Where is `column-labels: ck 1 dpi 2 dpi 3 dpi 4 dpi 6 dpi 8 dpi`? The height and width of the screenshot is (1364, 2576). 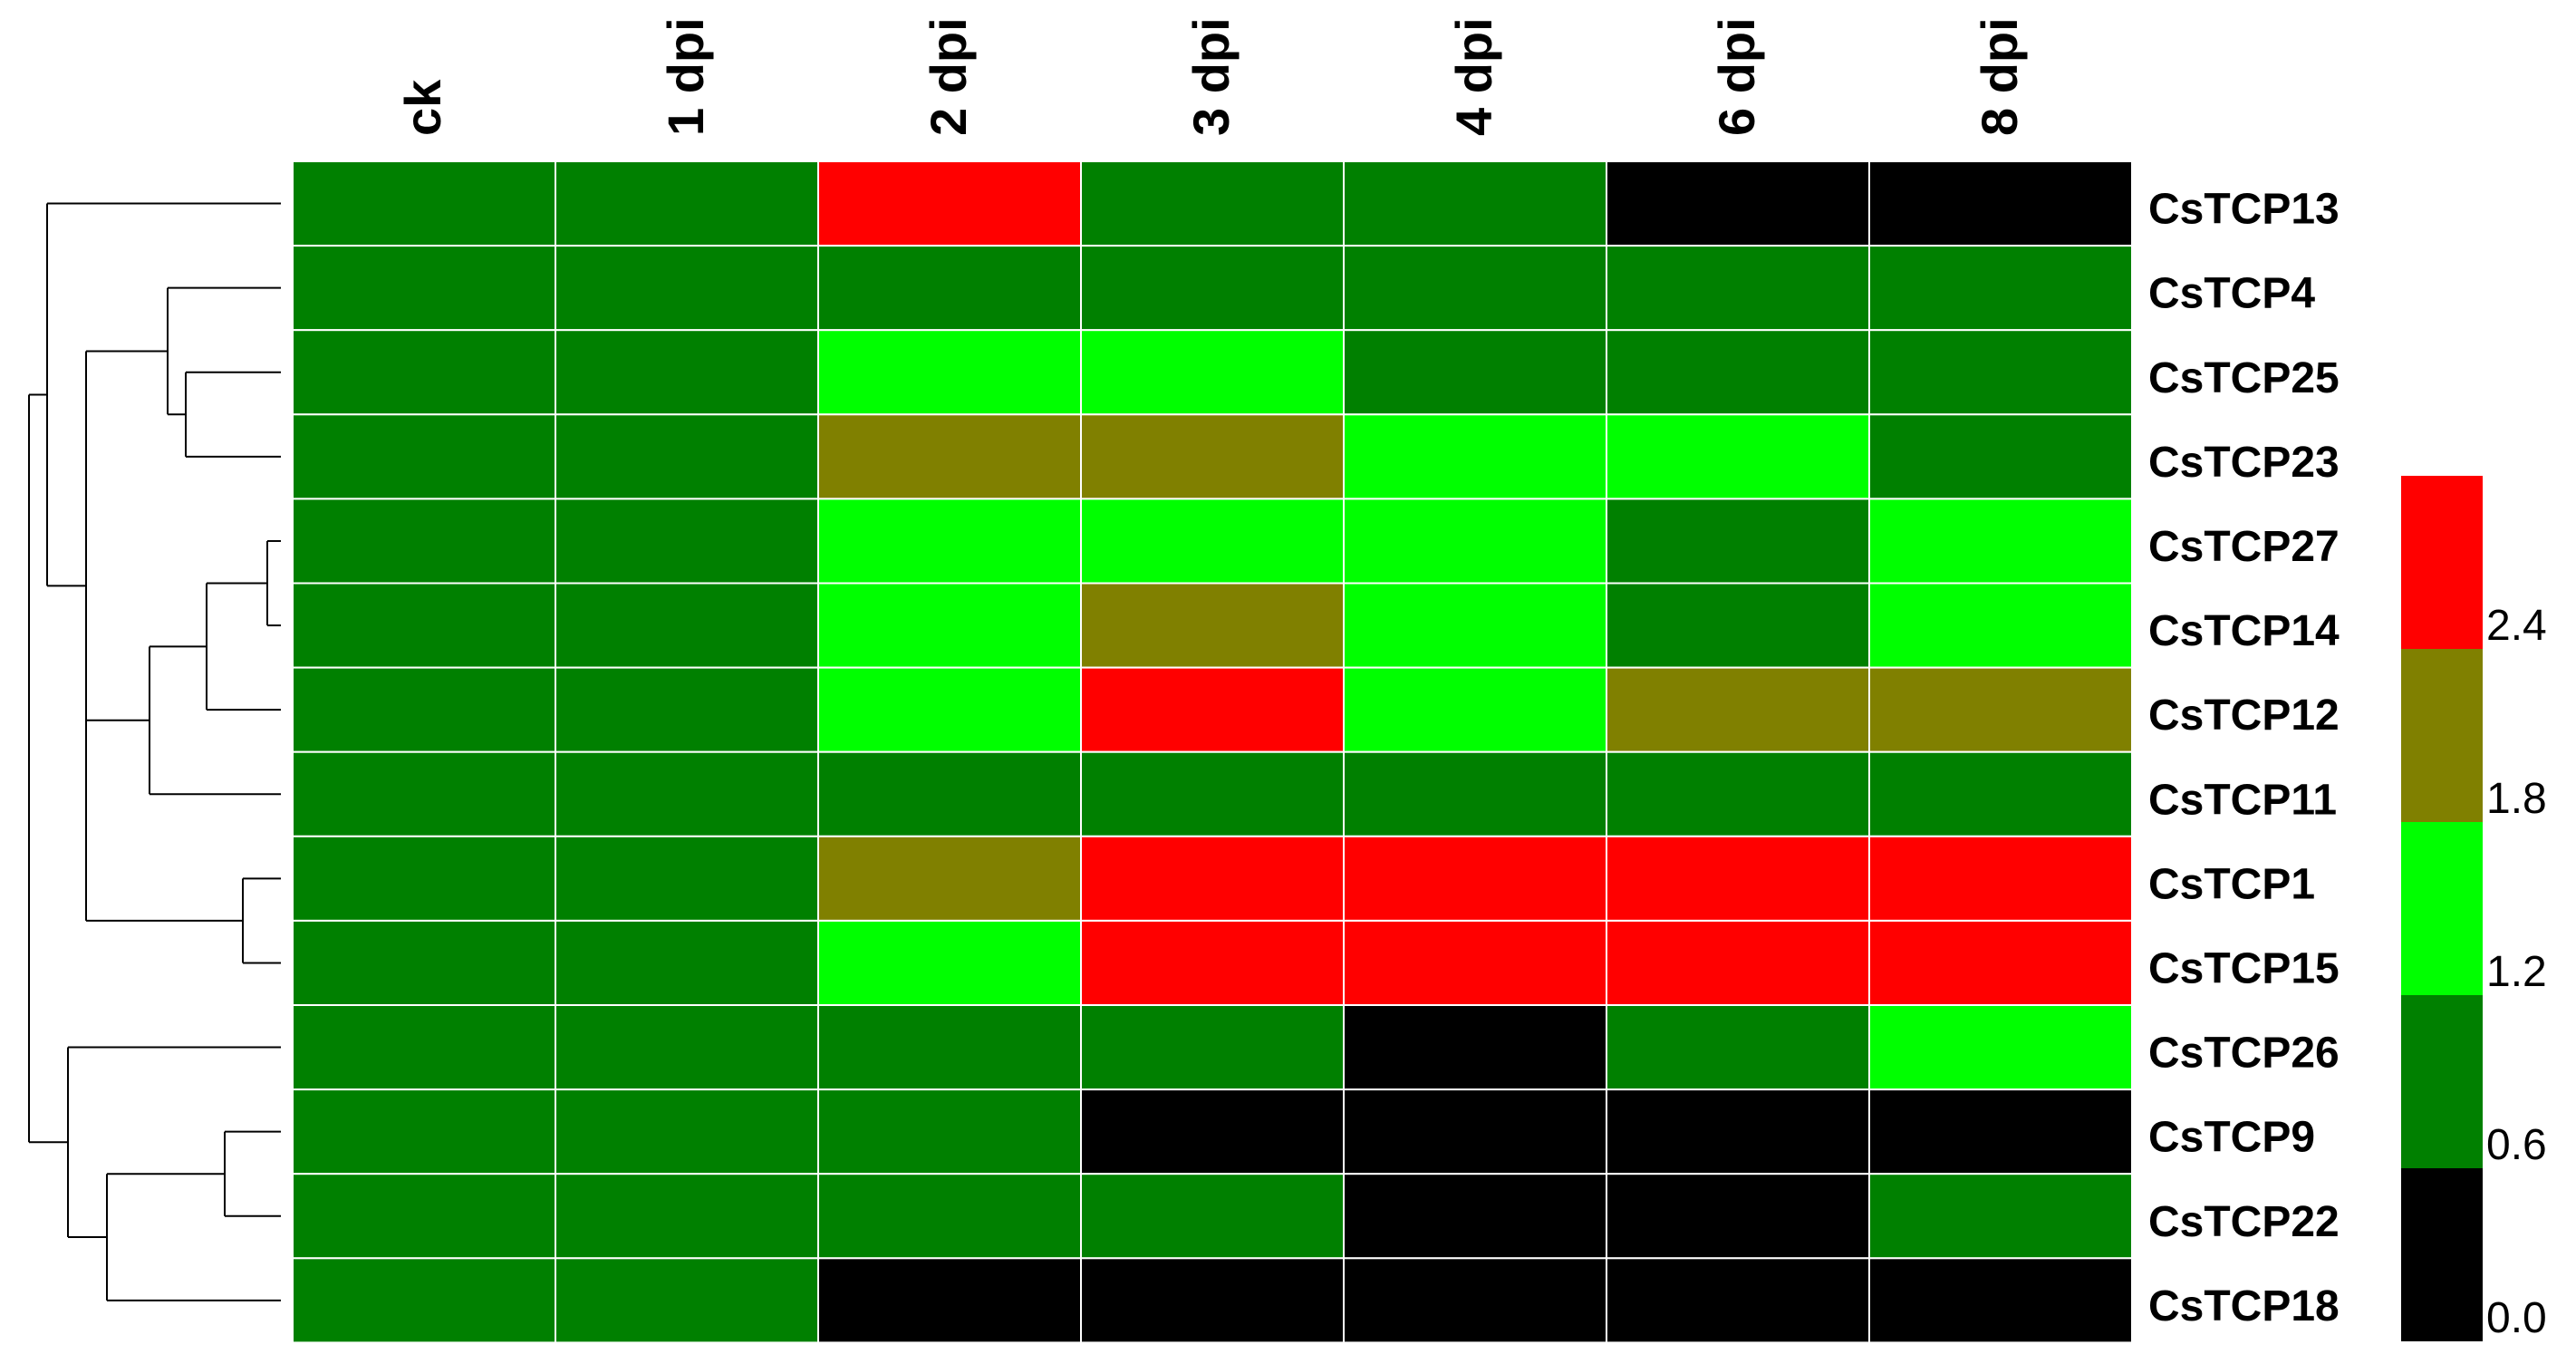 column-labels: ck 1 dpi 2 dpi 3 dpi 4 dpi 6 dpi 8 dpi is located at coordinates (1211, 76).